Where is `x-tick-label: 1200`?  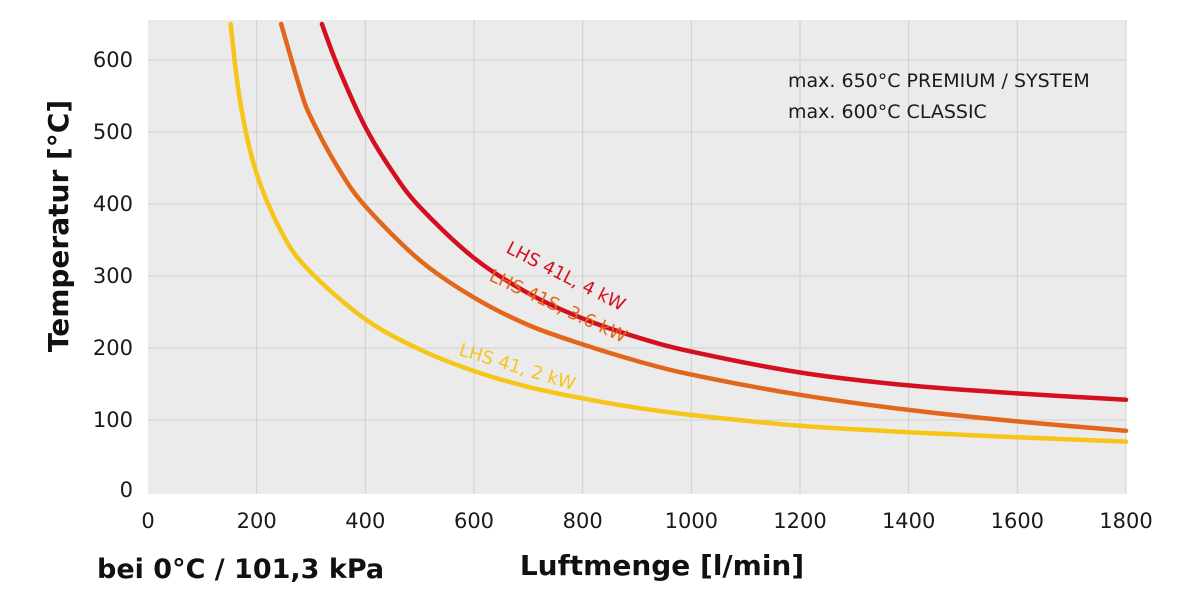
x-tick-label: 1200 is located at coordinates (799, 521).